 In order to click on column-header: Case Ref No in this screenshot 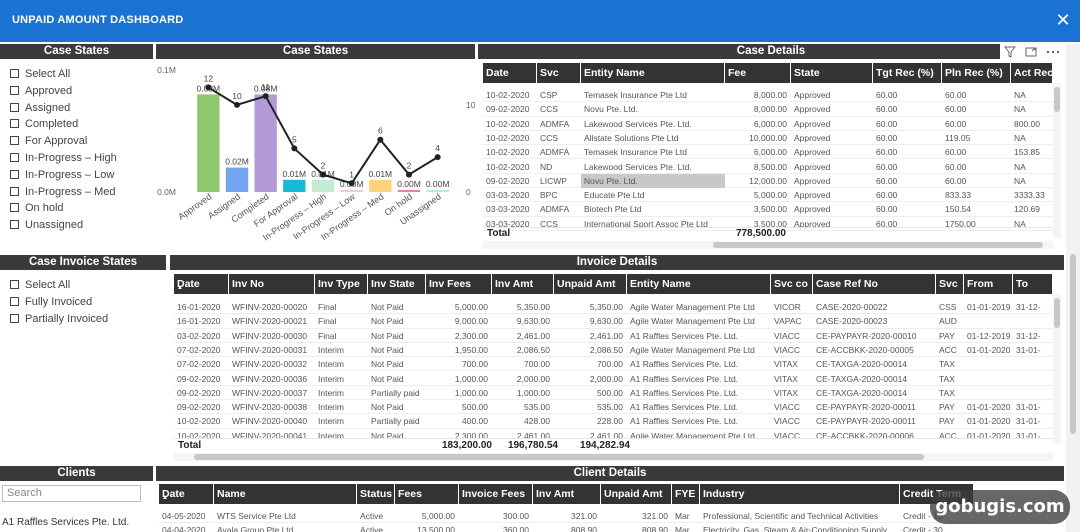, I will do `click(874, 284)`.